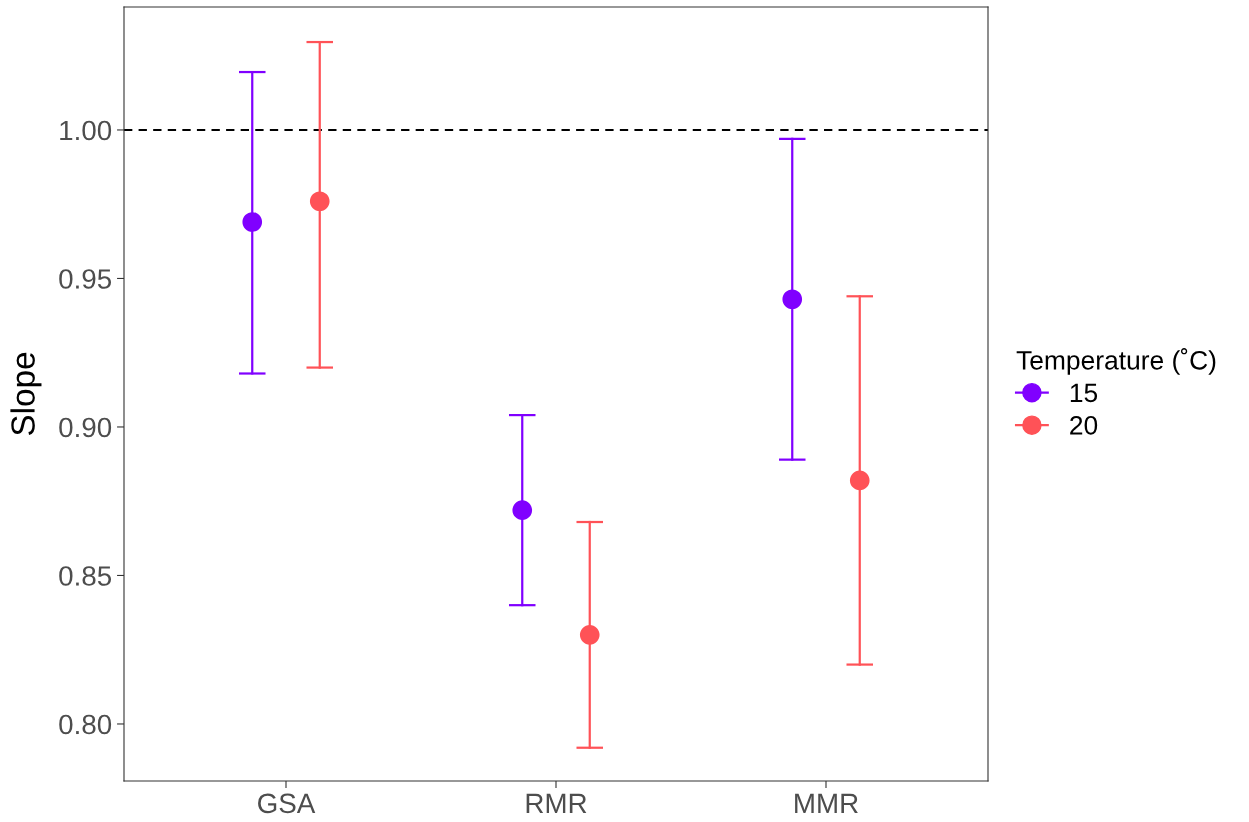 The width and height of the screenshot is (1249, 822). I want to click on x-tick-label: RMR, so click(556, 803).